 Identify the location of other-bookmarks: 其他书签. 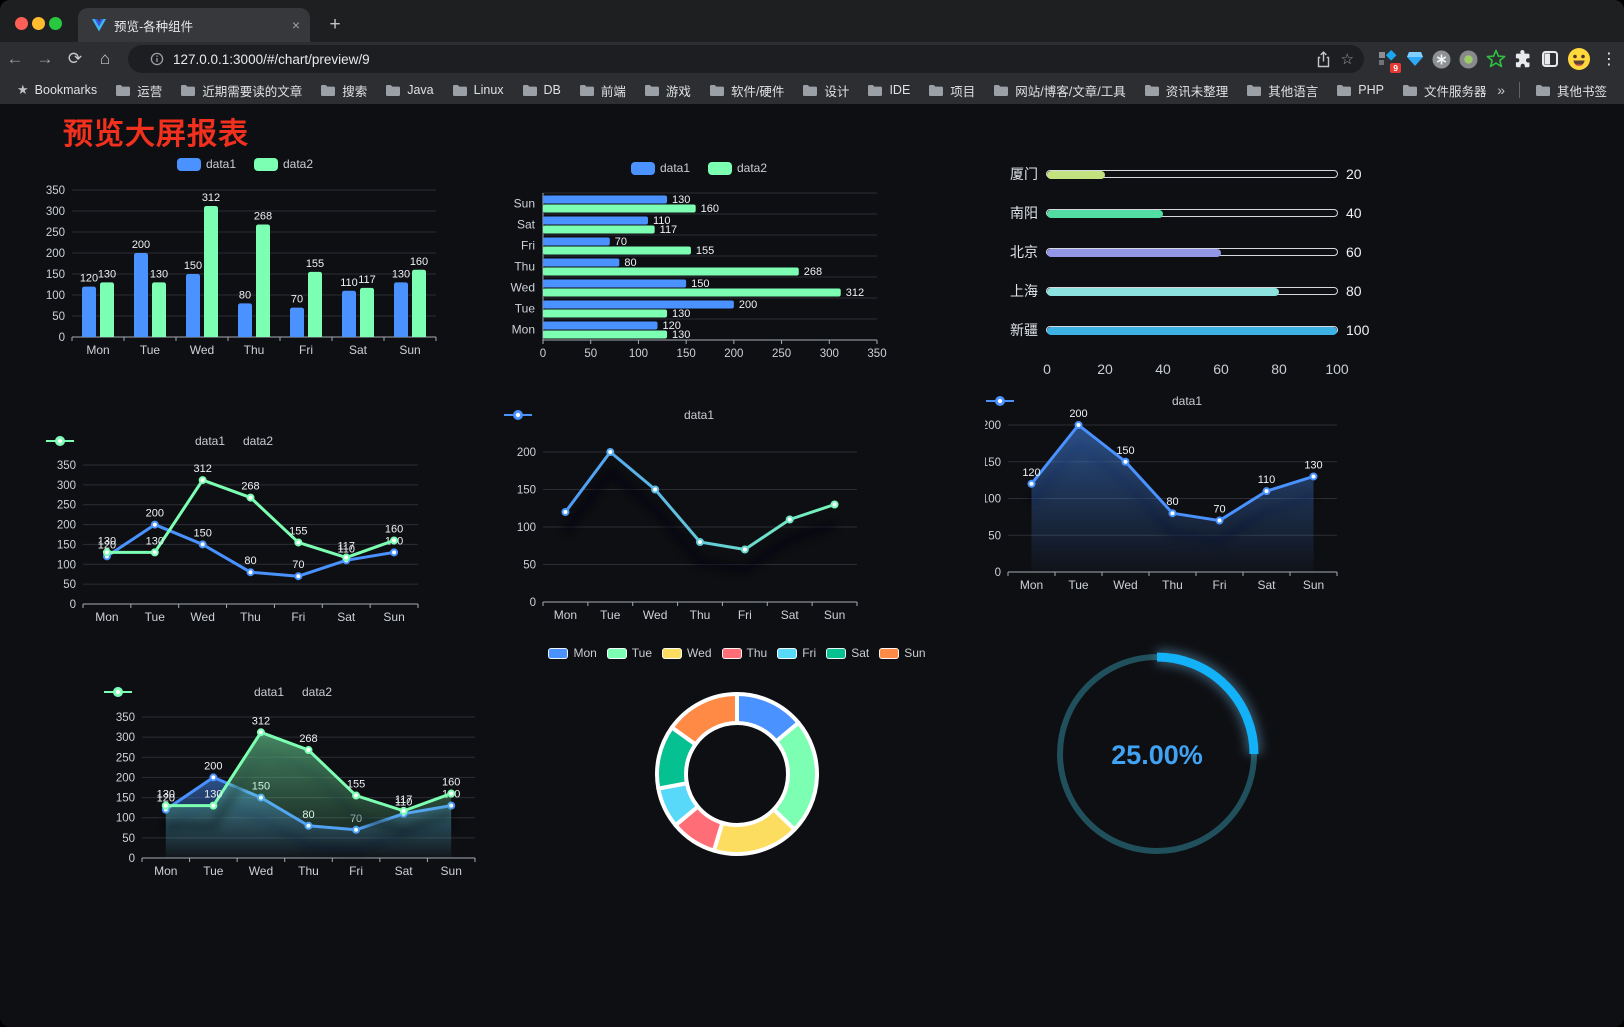
(1571, 90).